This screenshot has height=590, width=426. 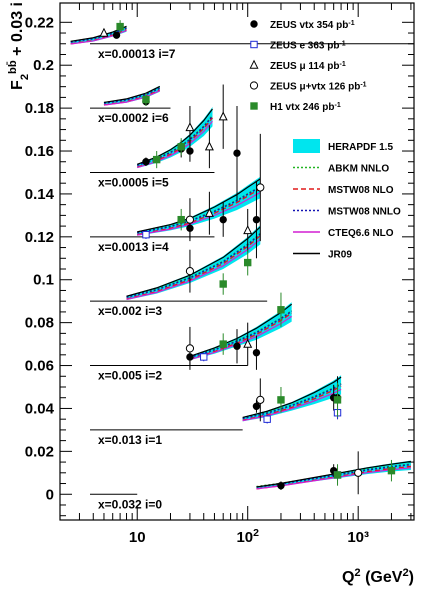 I want to click on legend-label: ZEUS μ 114 pb-1, so click(x=308, y=67).